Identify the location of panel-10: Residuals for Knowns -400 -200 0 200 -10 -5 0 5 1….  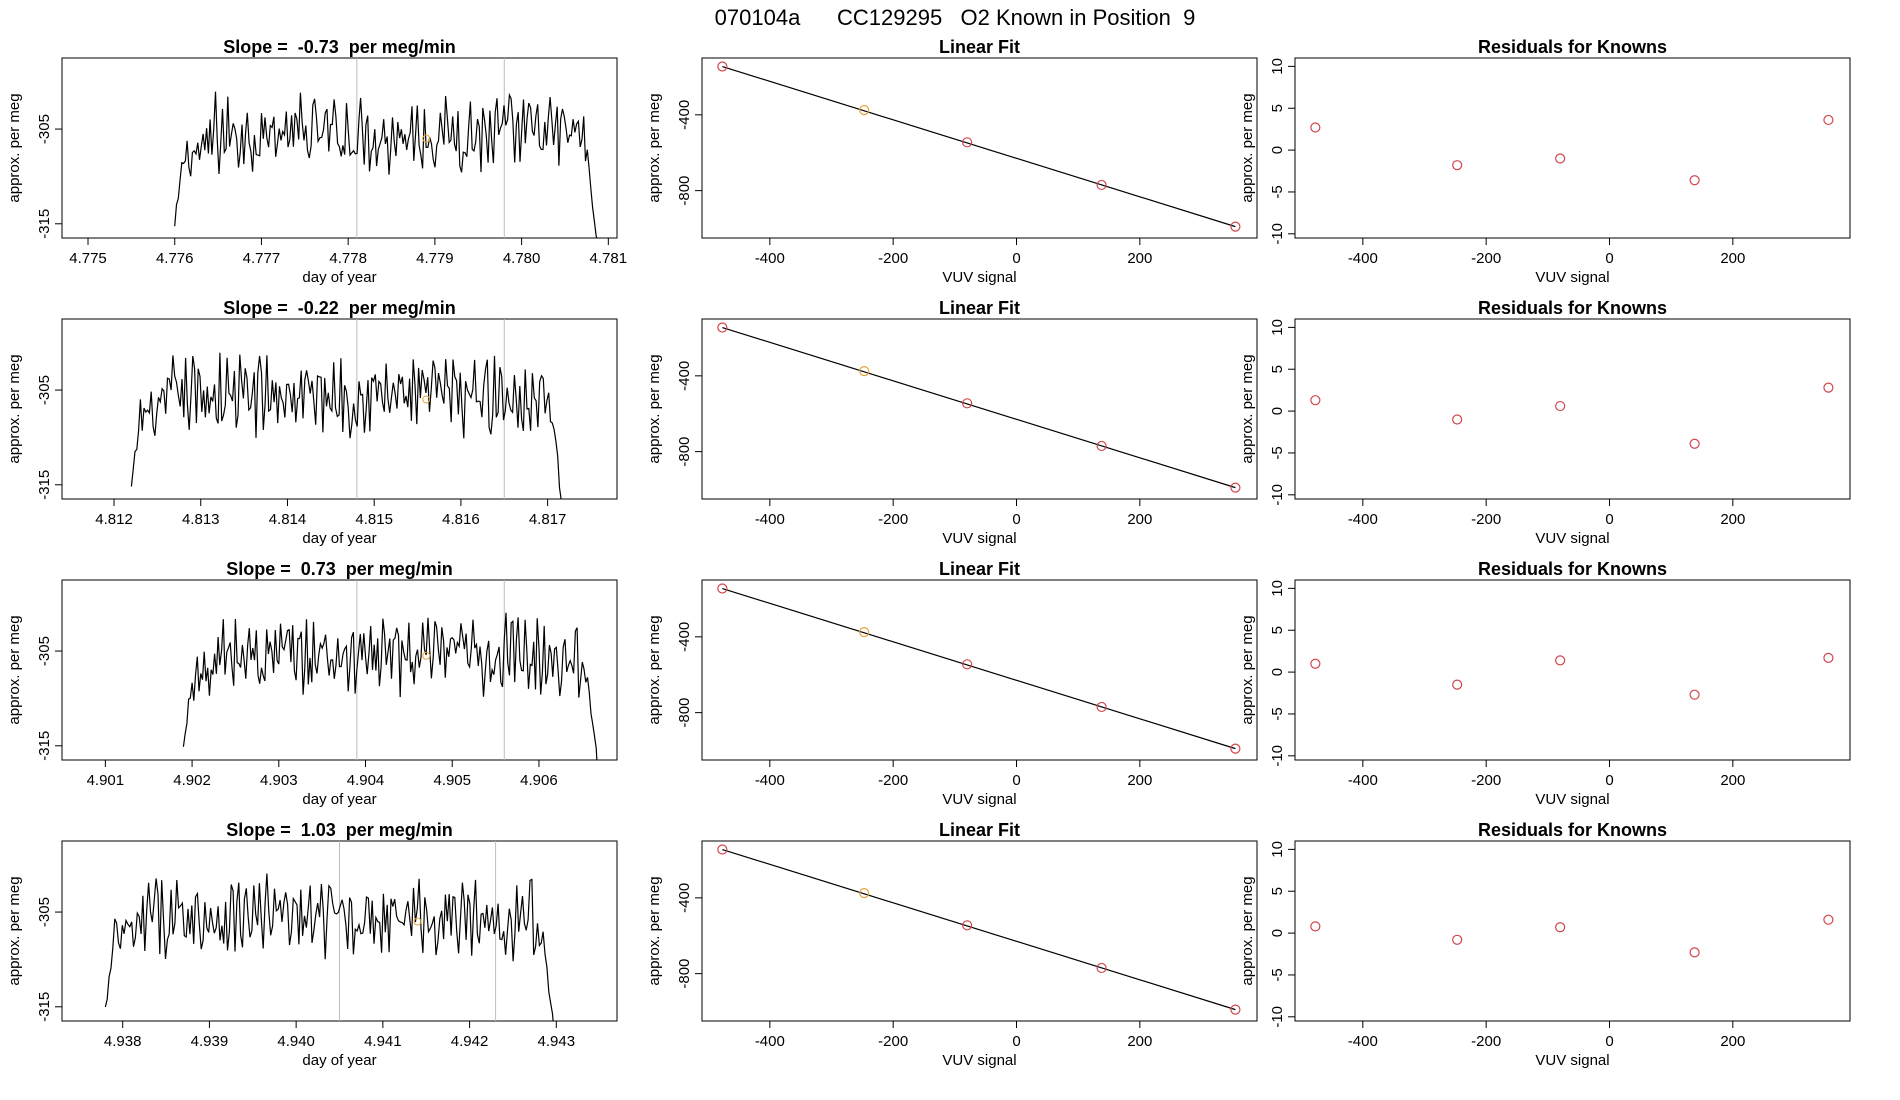
(1545, 422).